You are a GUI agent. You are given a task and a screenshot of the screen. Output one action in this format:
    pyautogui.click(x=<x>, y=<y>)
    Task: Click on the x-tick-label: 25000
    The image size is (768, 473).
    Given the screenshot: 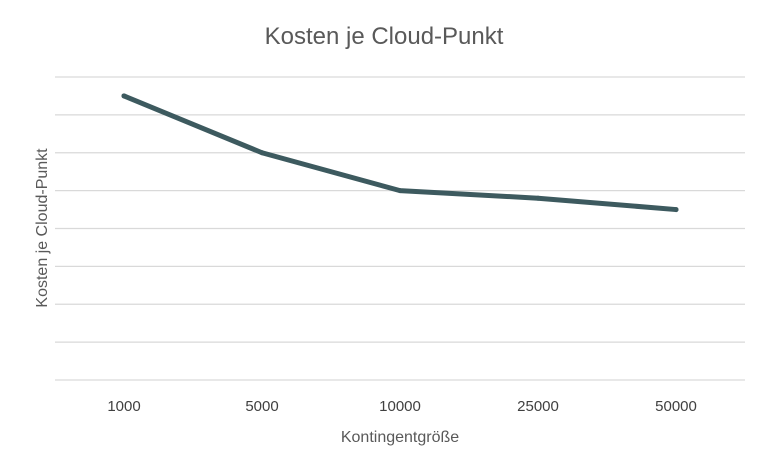 What is the action you would take?
    pyautogui.click(x=538, y=406)
    